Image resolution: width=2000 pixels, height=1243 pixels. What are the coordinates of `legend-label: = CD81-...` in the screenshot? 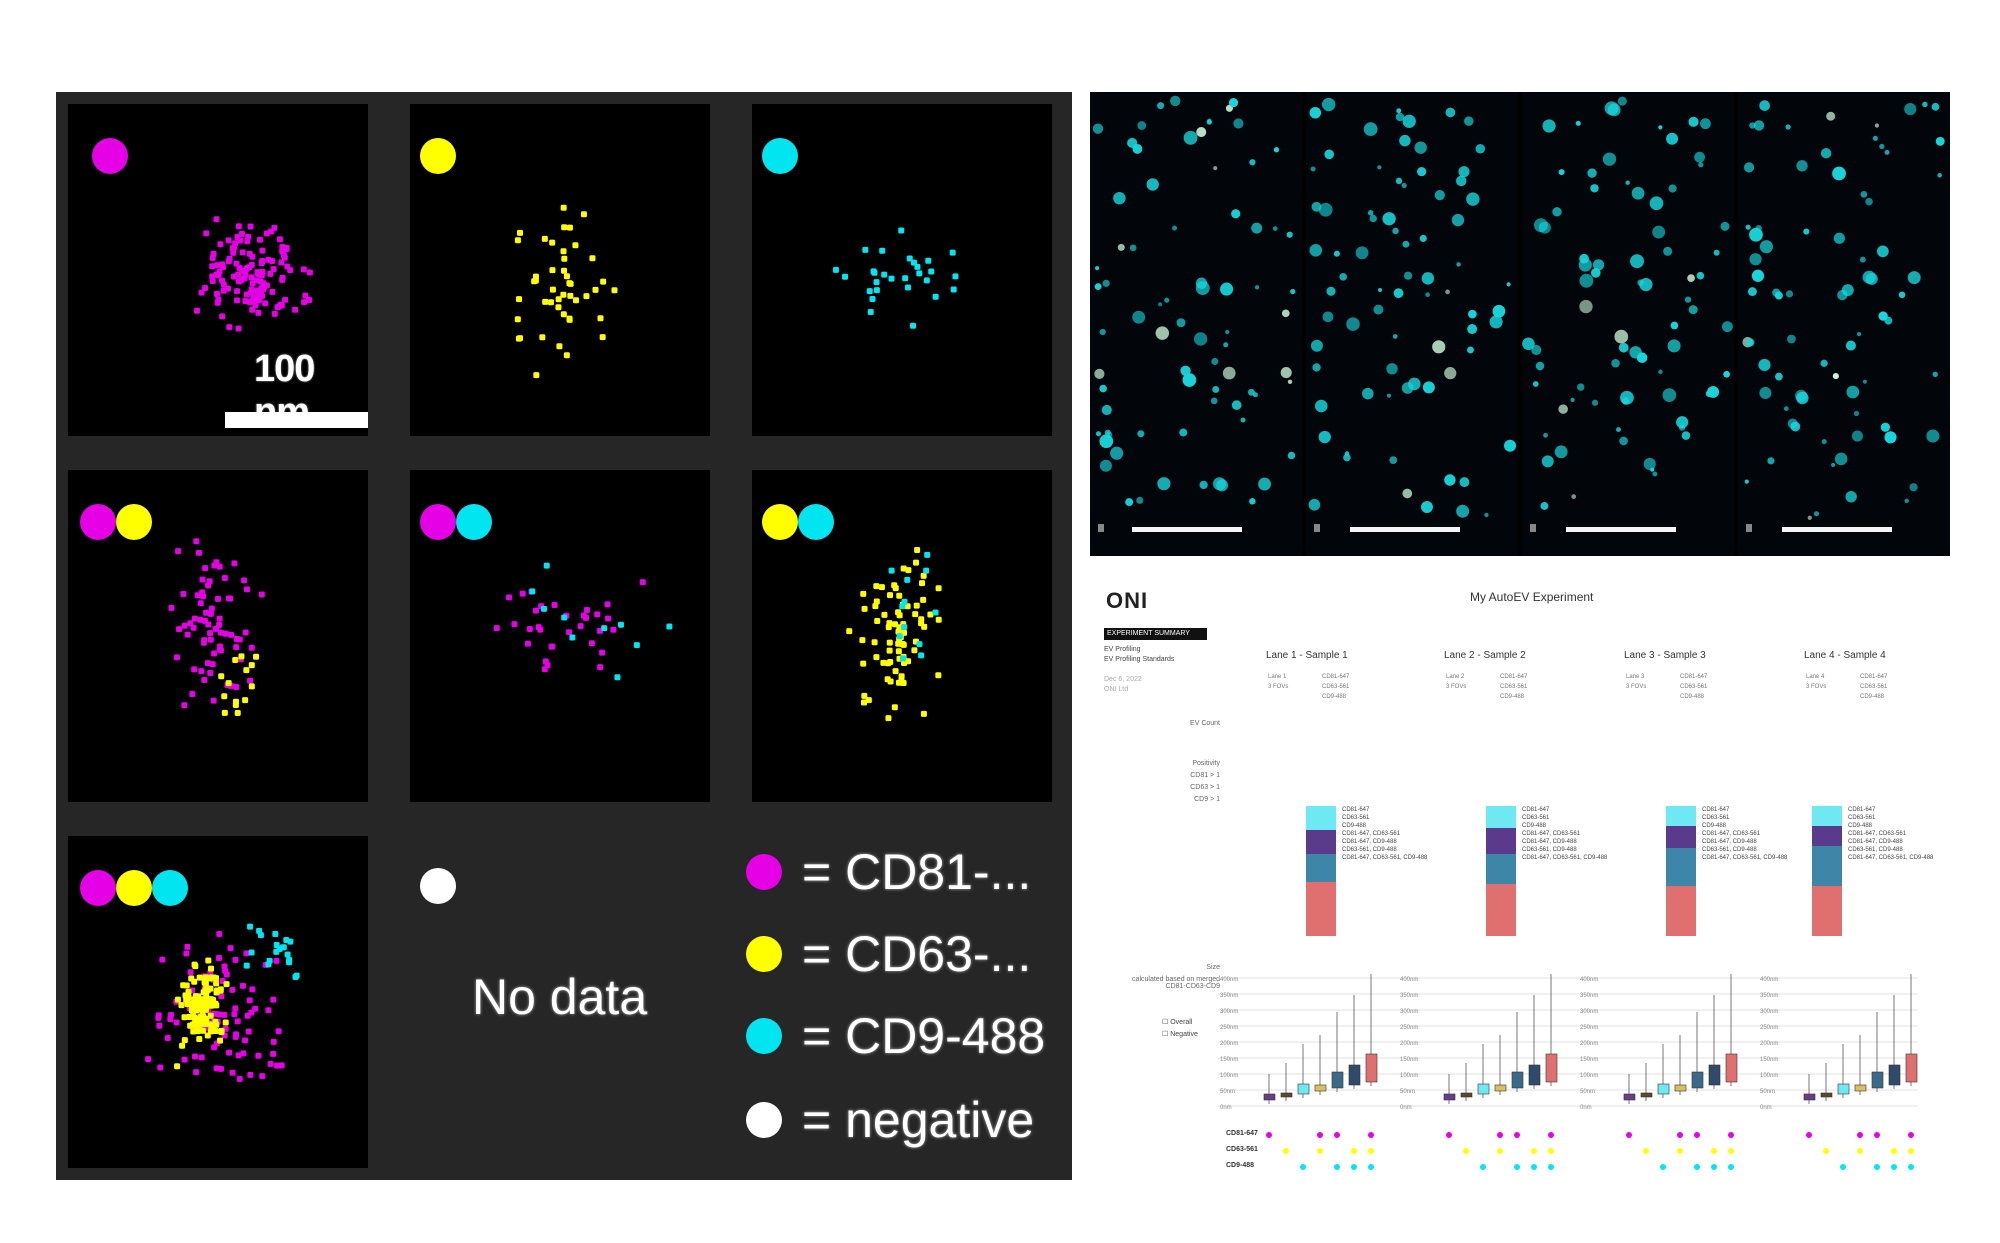 It's located at (917, 872).